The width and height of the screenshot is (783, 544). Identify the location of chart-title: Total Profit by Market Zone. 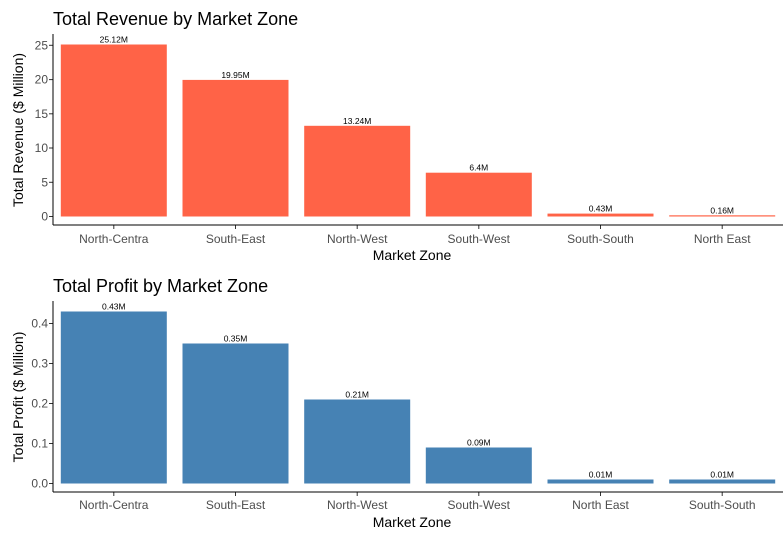
(160, 286).